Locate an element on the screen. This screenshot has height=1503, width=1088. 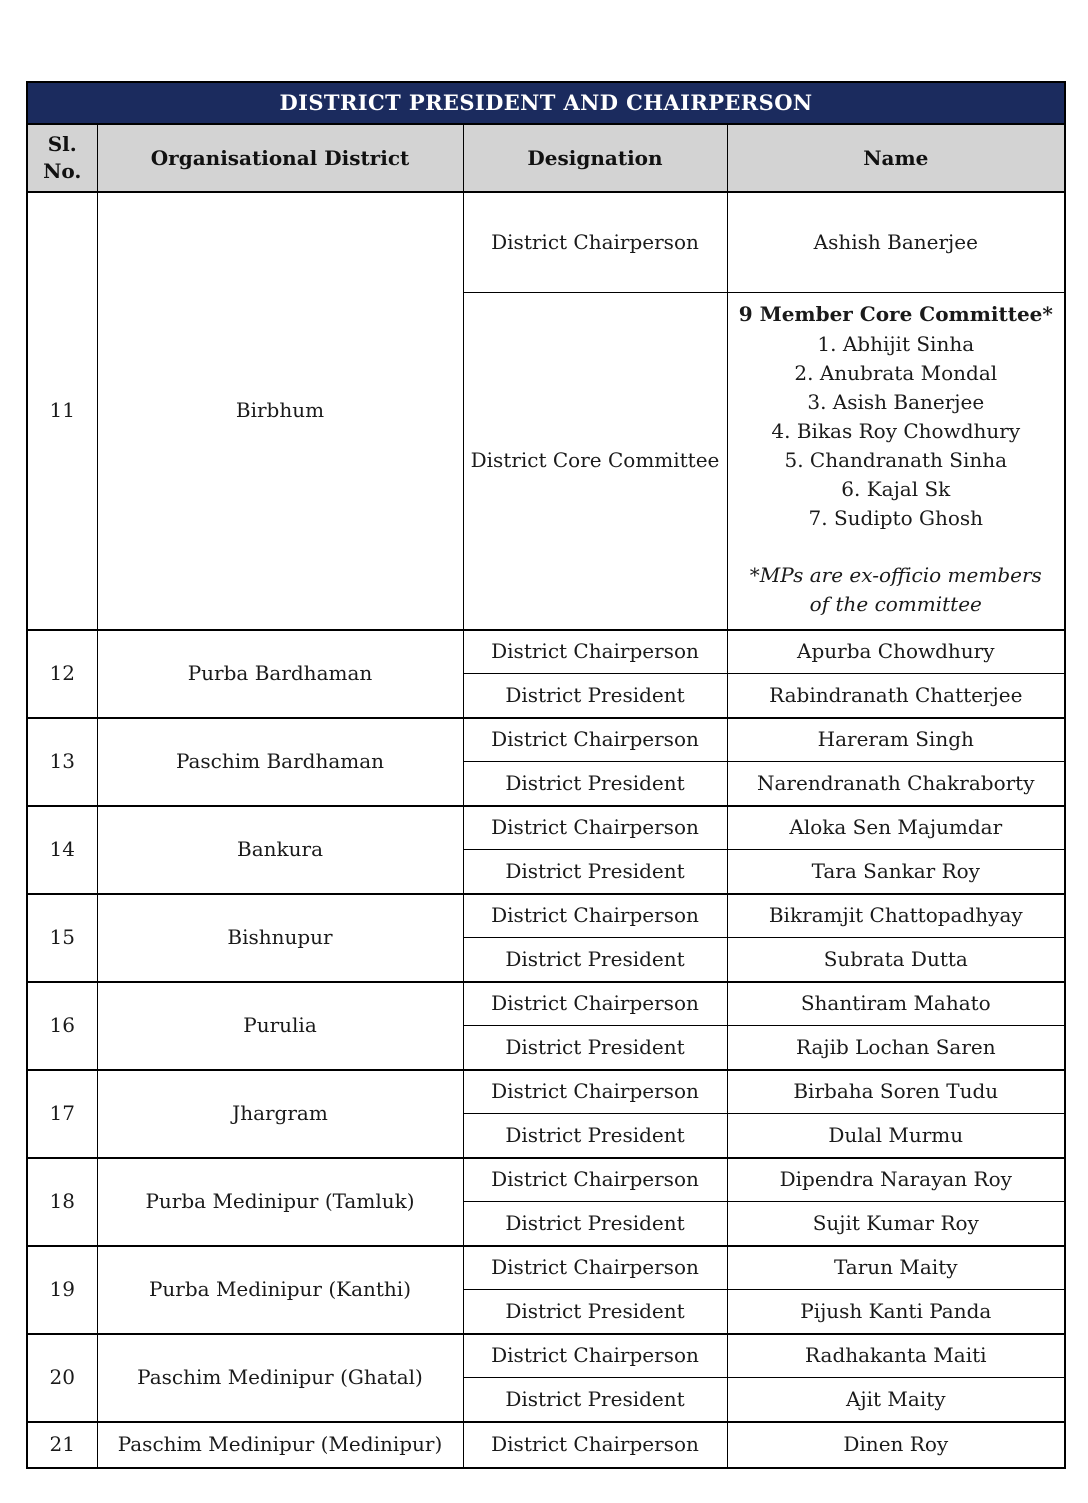
sl-no-cell: 15 is located at coordinates (62, 937).